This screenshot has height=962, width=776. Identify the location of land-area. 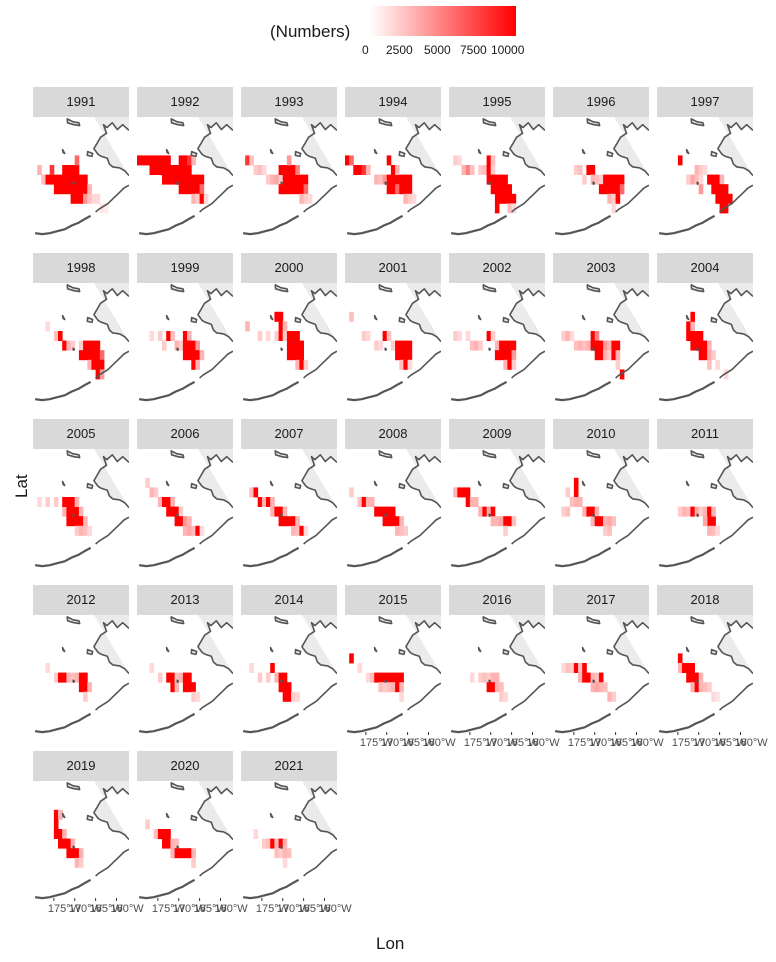
(215, 644).